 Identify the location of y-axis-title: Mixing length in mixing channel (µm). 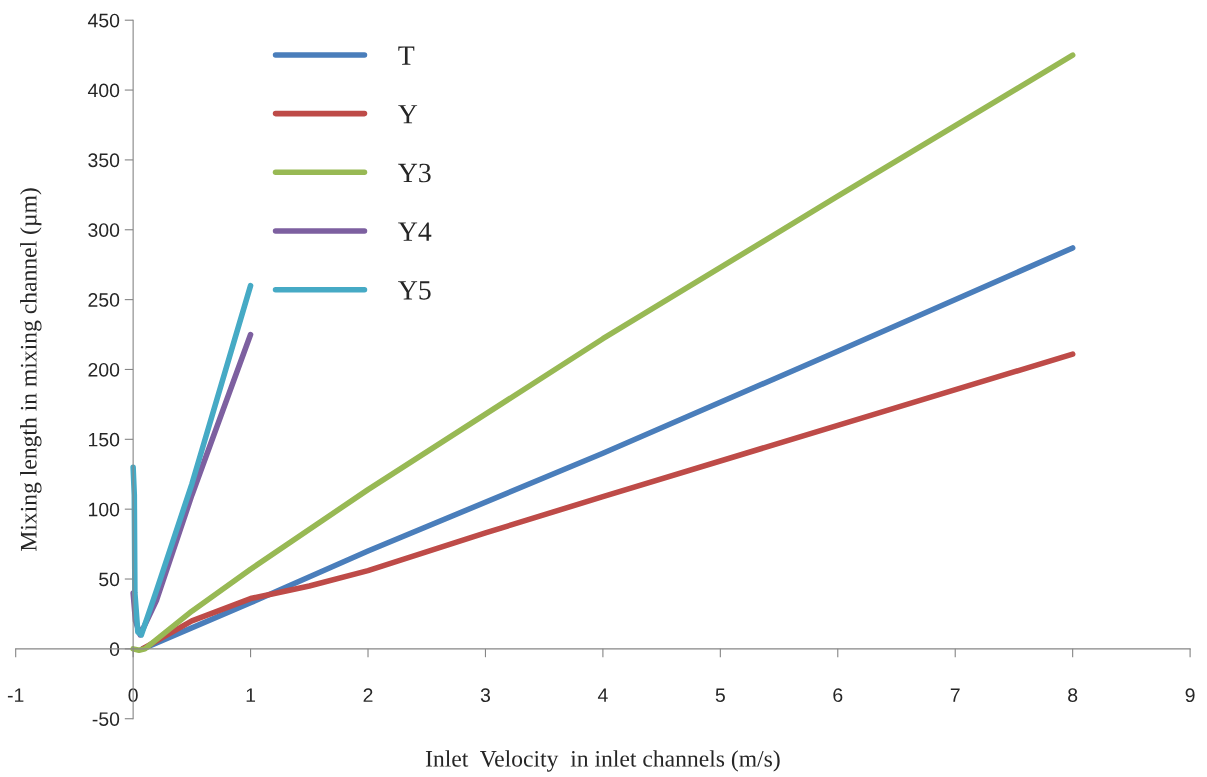
(31, 370).